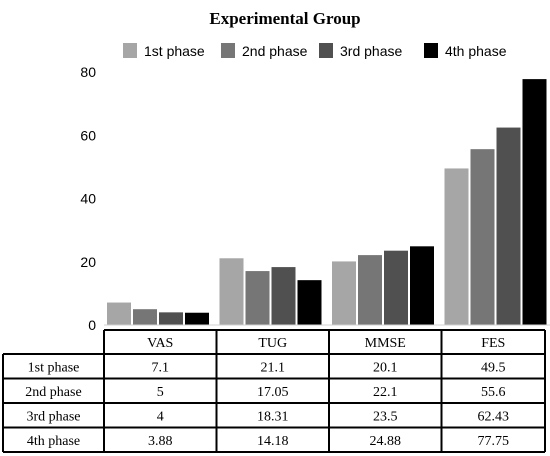  What do you see at coordinates (160, 441) in the screenshot?
I see `table-cell: 3.88` at bounding box center [160, 441].